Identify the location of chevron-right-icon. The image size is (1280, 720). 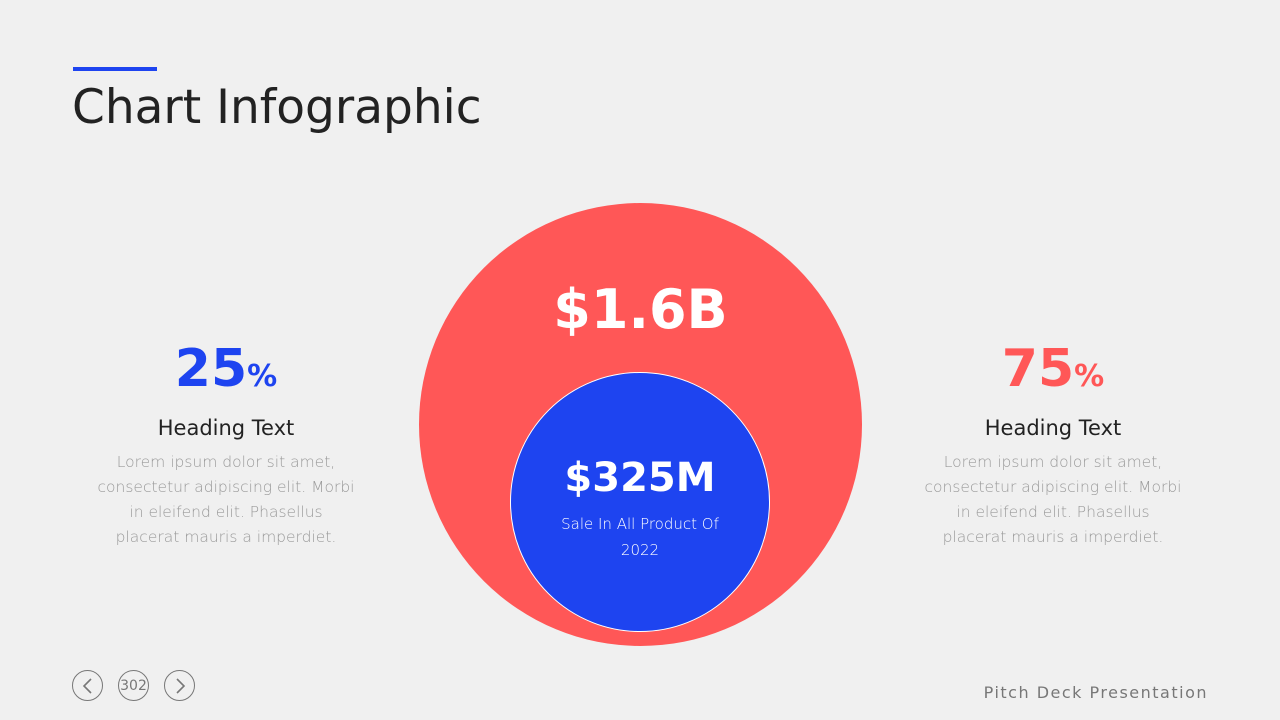
(180, 685).